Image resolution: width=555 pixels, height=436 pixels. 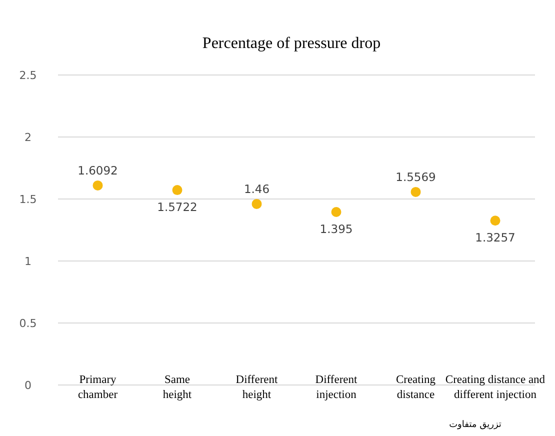 I want to click on x-tick-label: Creating distance, so click(x=416, y=387).